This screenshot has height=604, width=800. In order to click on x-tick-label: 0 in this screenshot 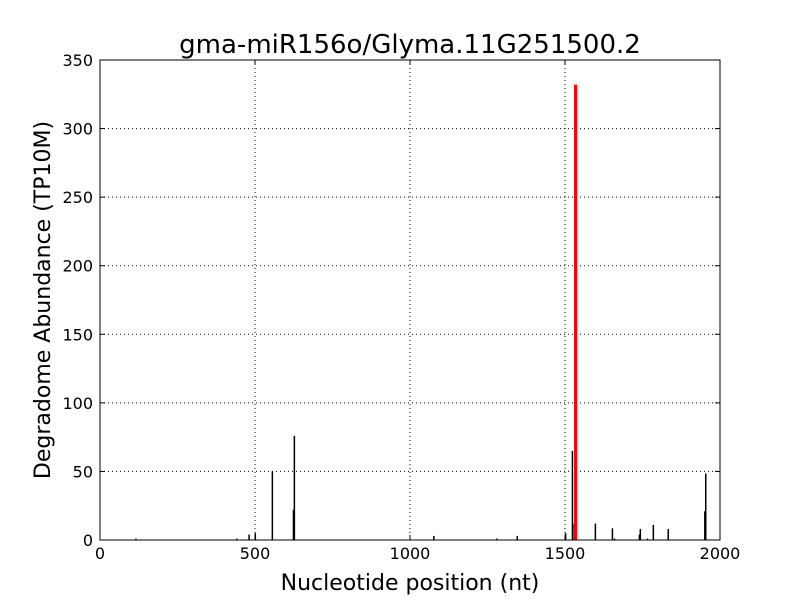, I will do `click(100, 553)`.